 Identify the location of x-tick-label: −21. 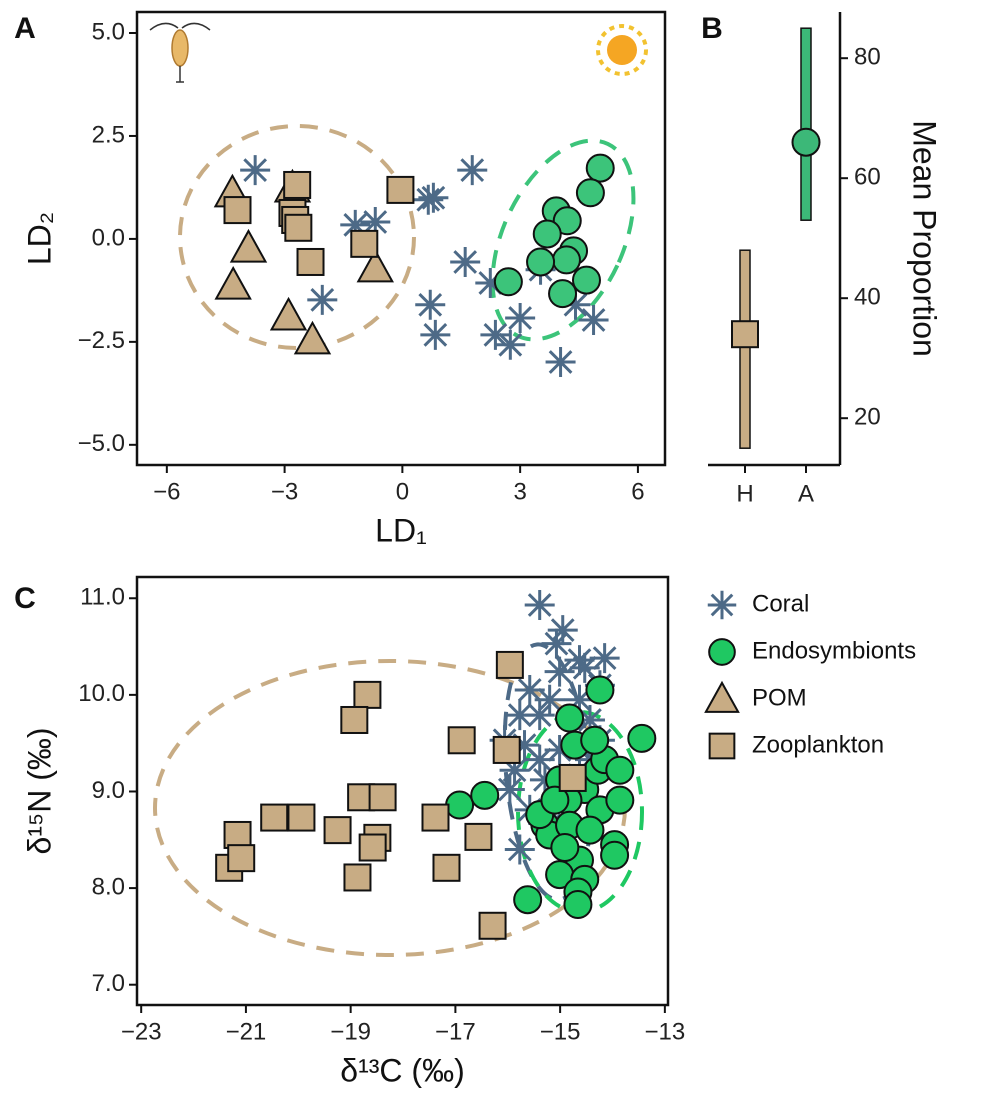
(246, 1031).